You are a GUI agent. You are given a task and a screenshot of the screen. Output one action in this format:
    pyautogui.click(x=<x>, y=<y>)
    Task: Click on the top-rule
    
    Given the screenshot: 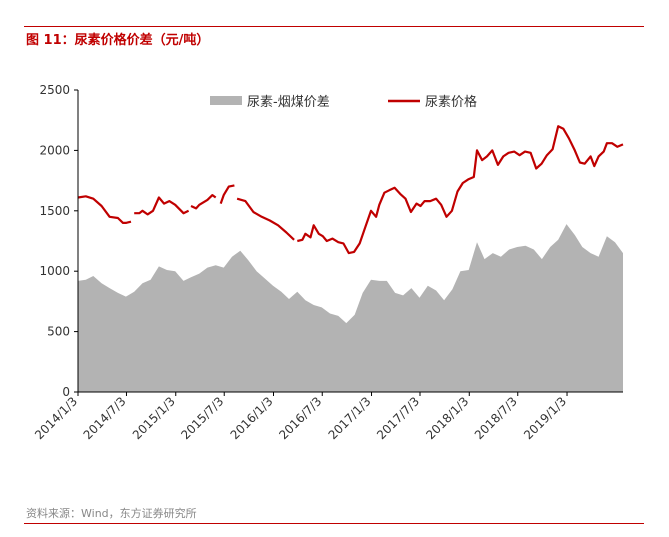 What is the action you would take?
    pyautogui.click(x=334, y=26)
    